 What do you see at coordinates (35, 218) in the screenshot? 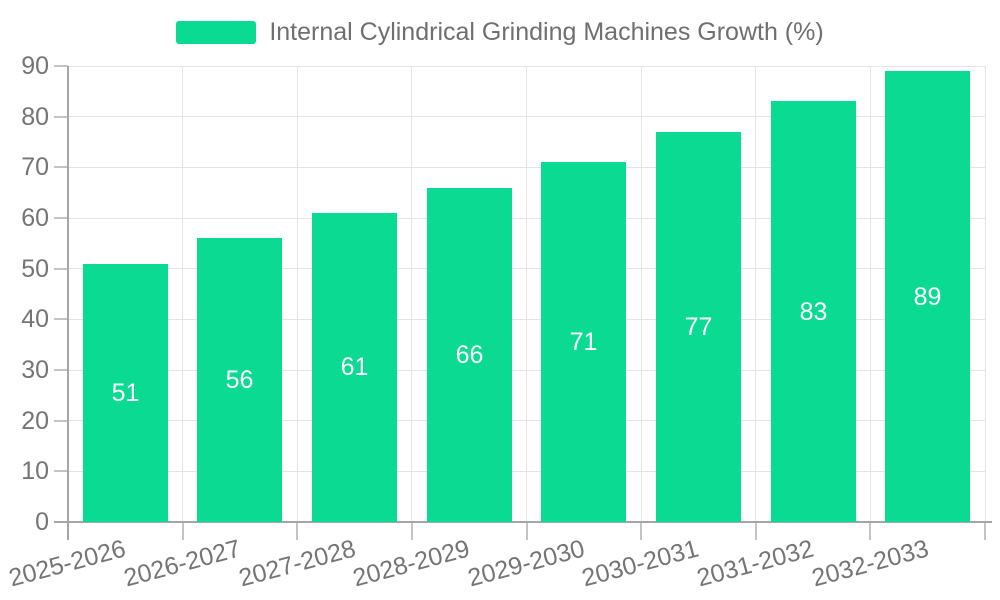
I see `y-tick-label: 60` at bounding box center [35, 218].